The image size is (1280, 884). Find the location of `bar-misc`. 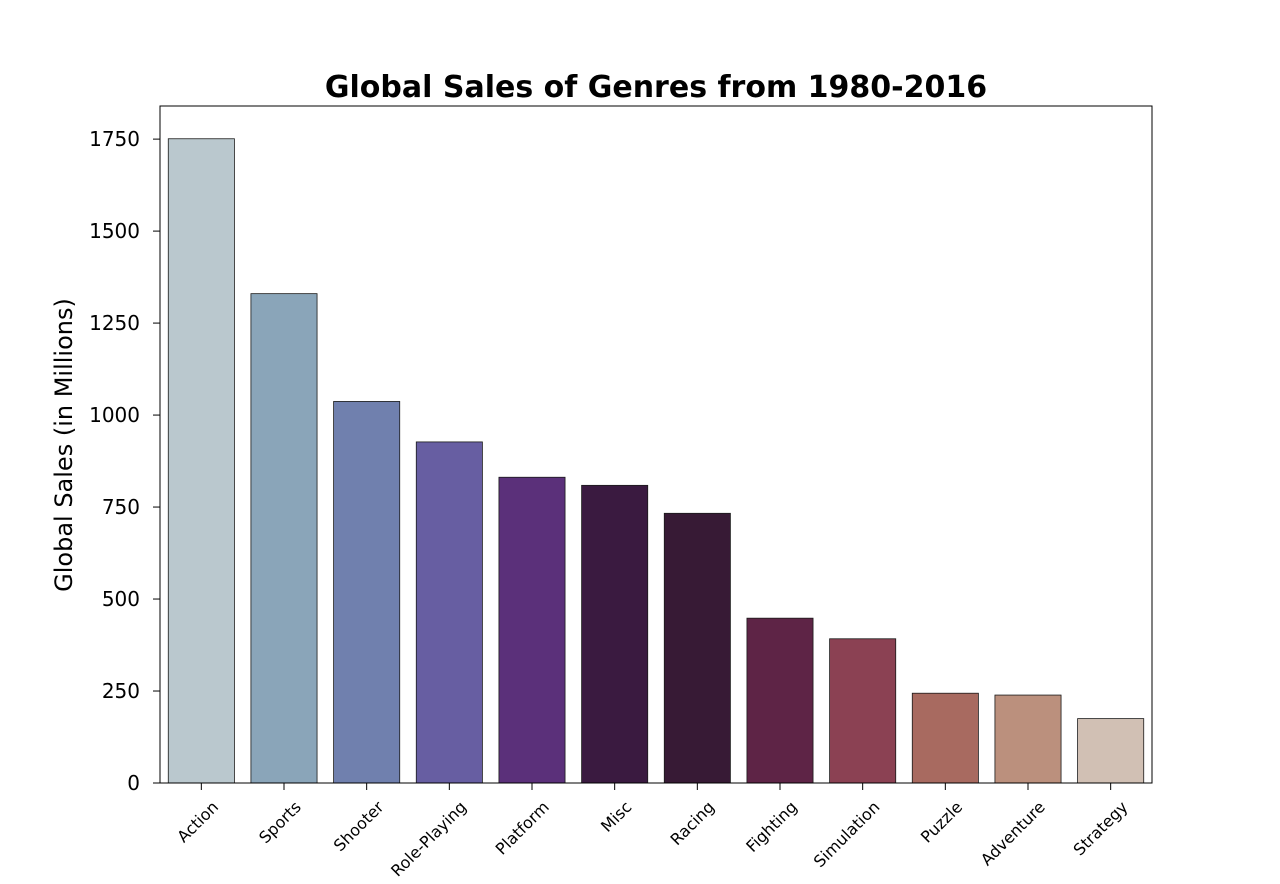

bar-misc is located at coordinates (615, 634).